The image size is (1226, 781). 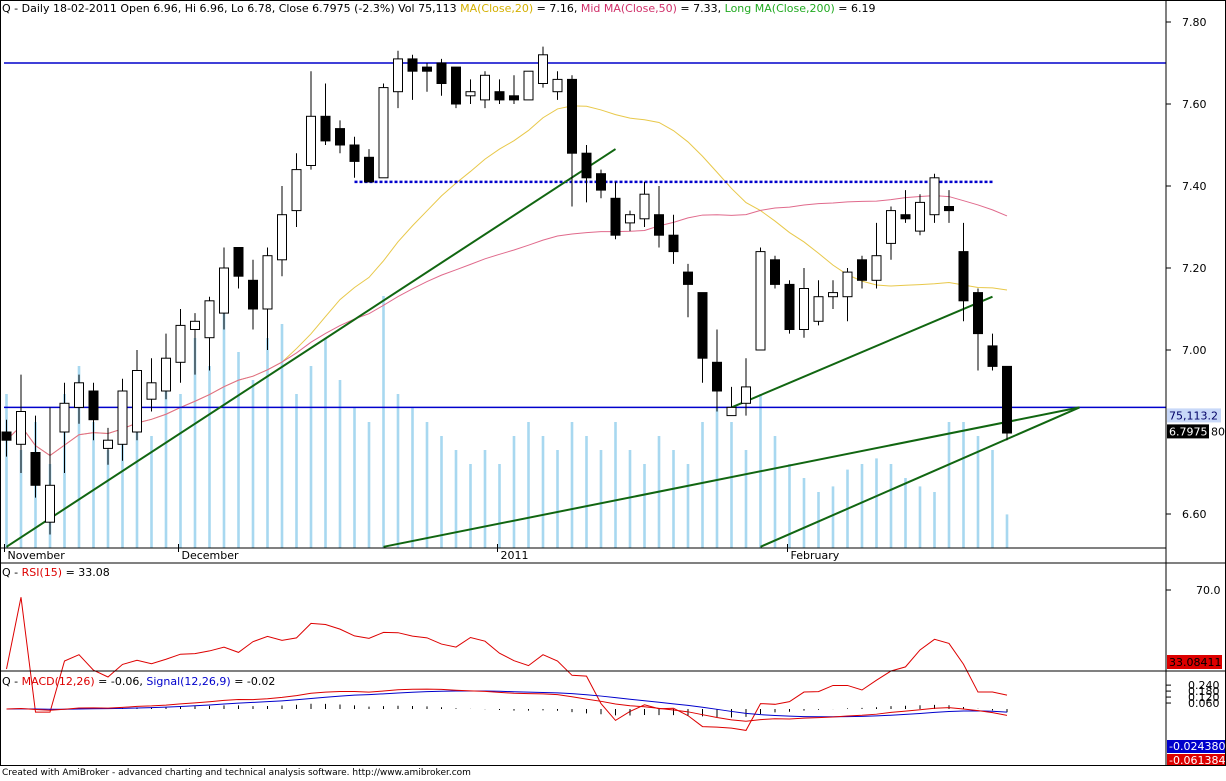 What do you see at coordinates (12, 681) in the screenshot?
I see `macd-prefix: Q -` at bounding box center [12, 681].